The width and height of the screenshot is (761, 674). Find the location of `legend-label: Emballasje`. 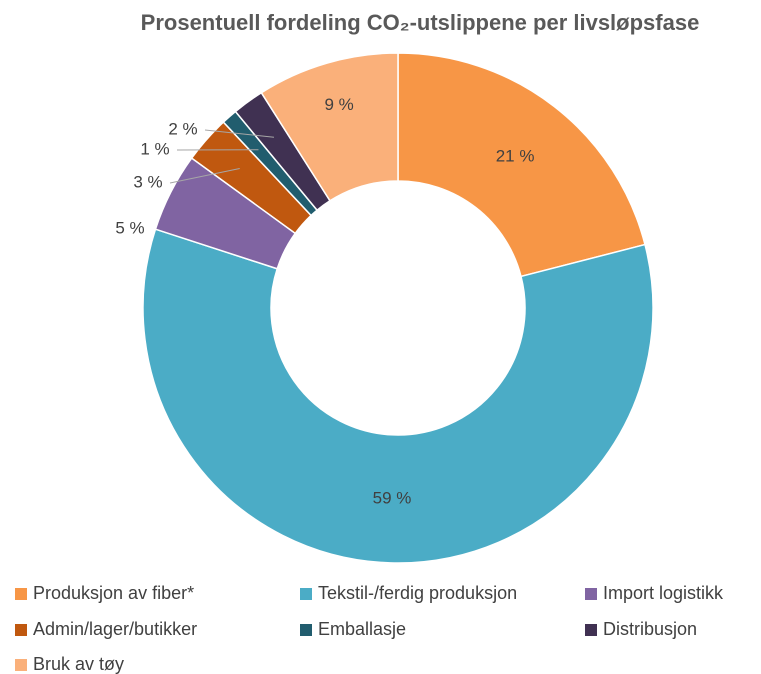

legend-label: Emballasje is located at coordinates (362, 629).